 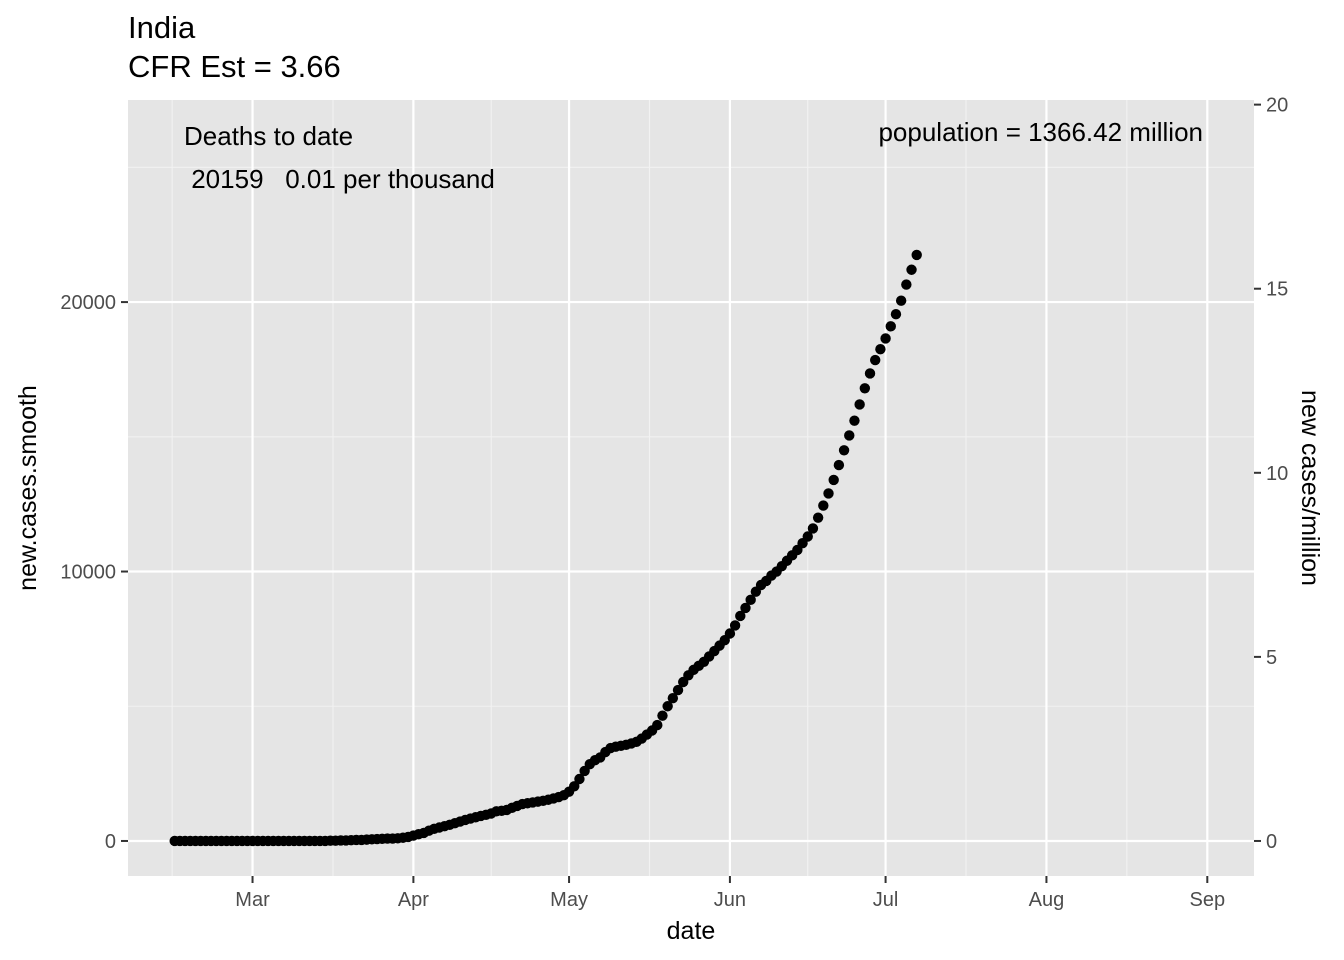 I want to click on y2-tick-label: 5, so click(x=1271, y=658).